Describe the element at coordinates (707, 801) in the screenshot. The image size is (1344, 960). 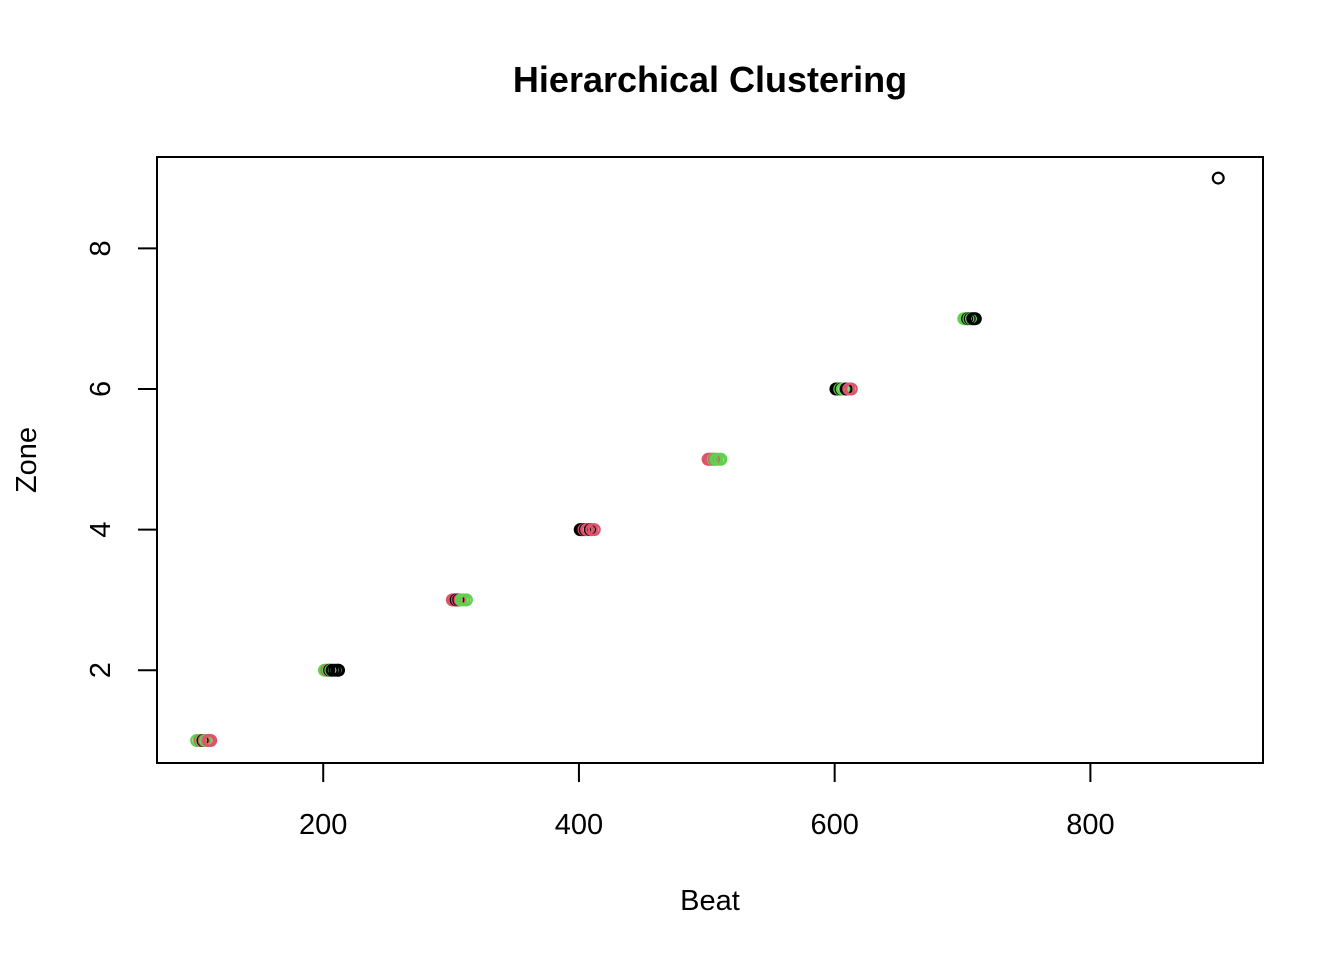
I see `x-axis: 200 400 600 800` at that location.